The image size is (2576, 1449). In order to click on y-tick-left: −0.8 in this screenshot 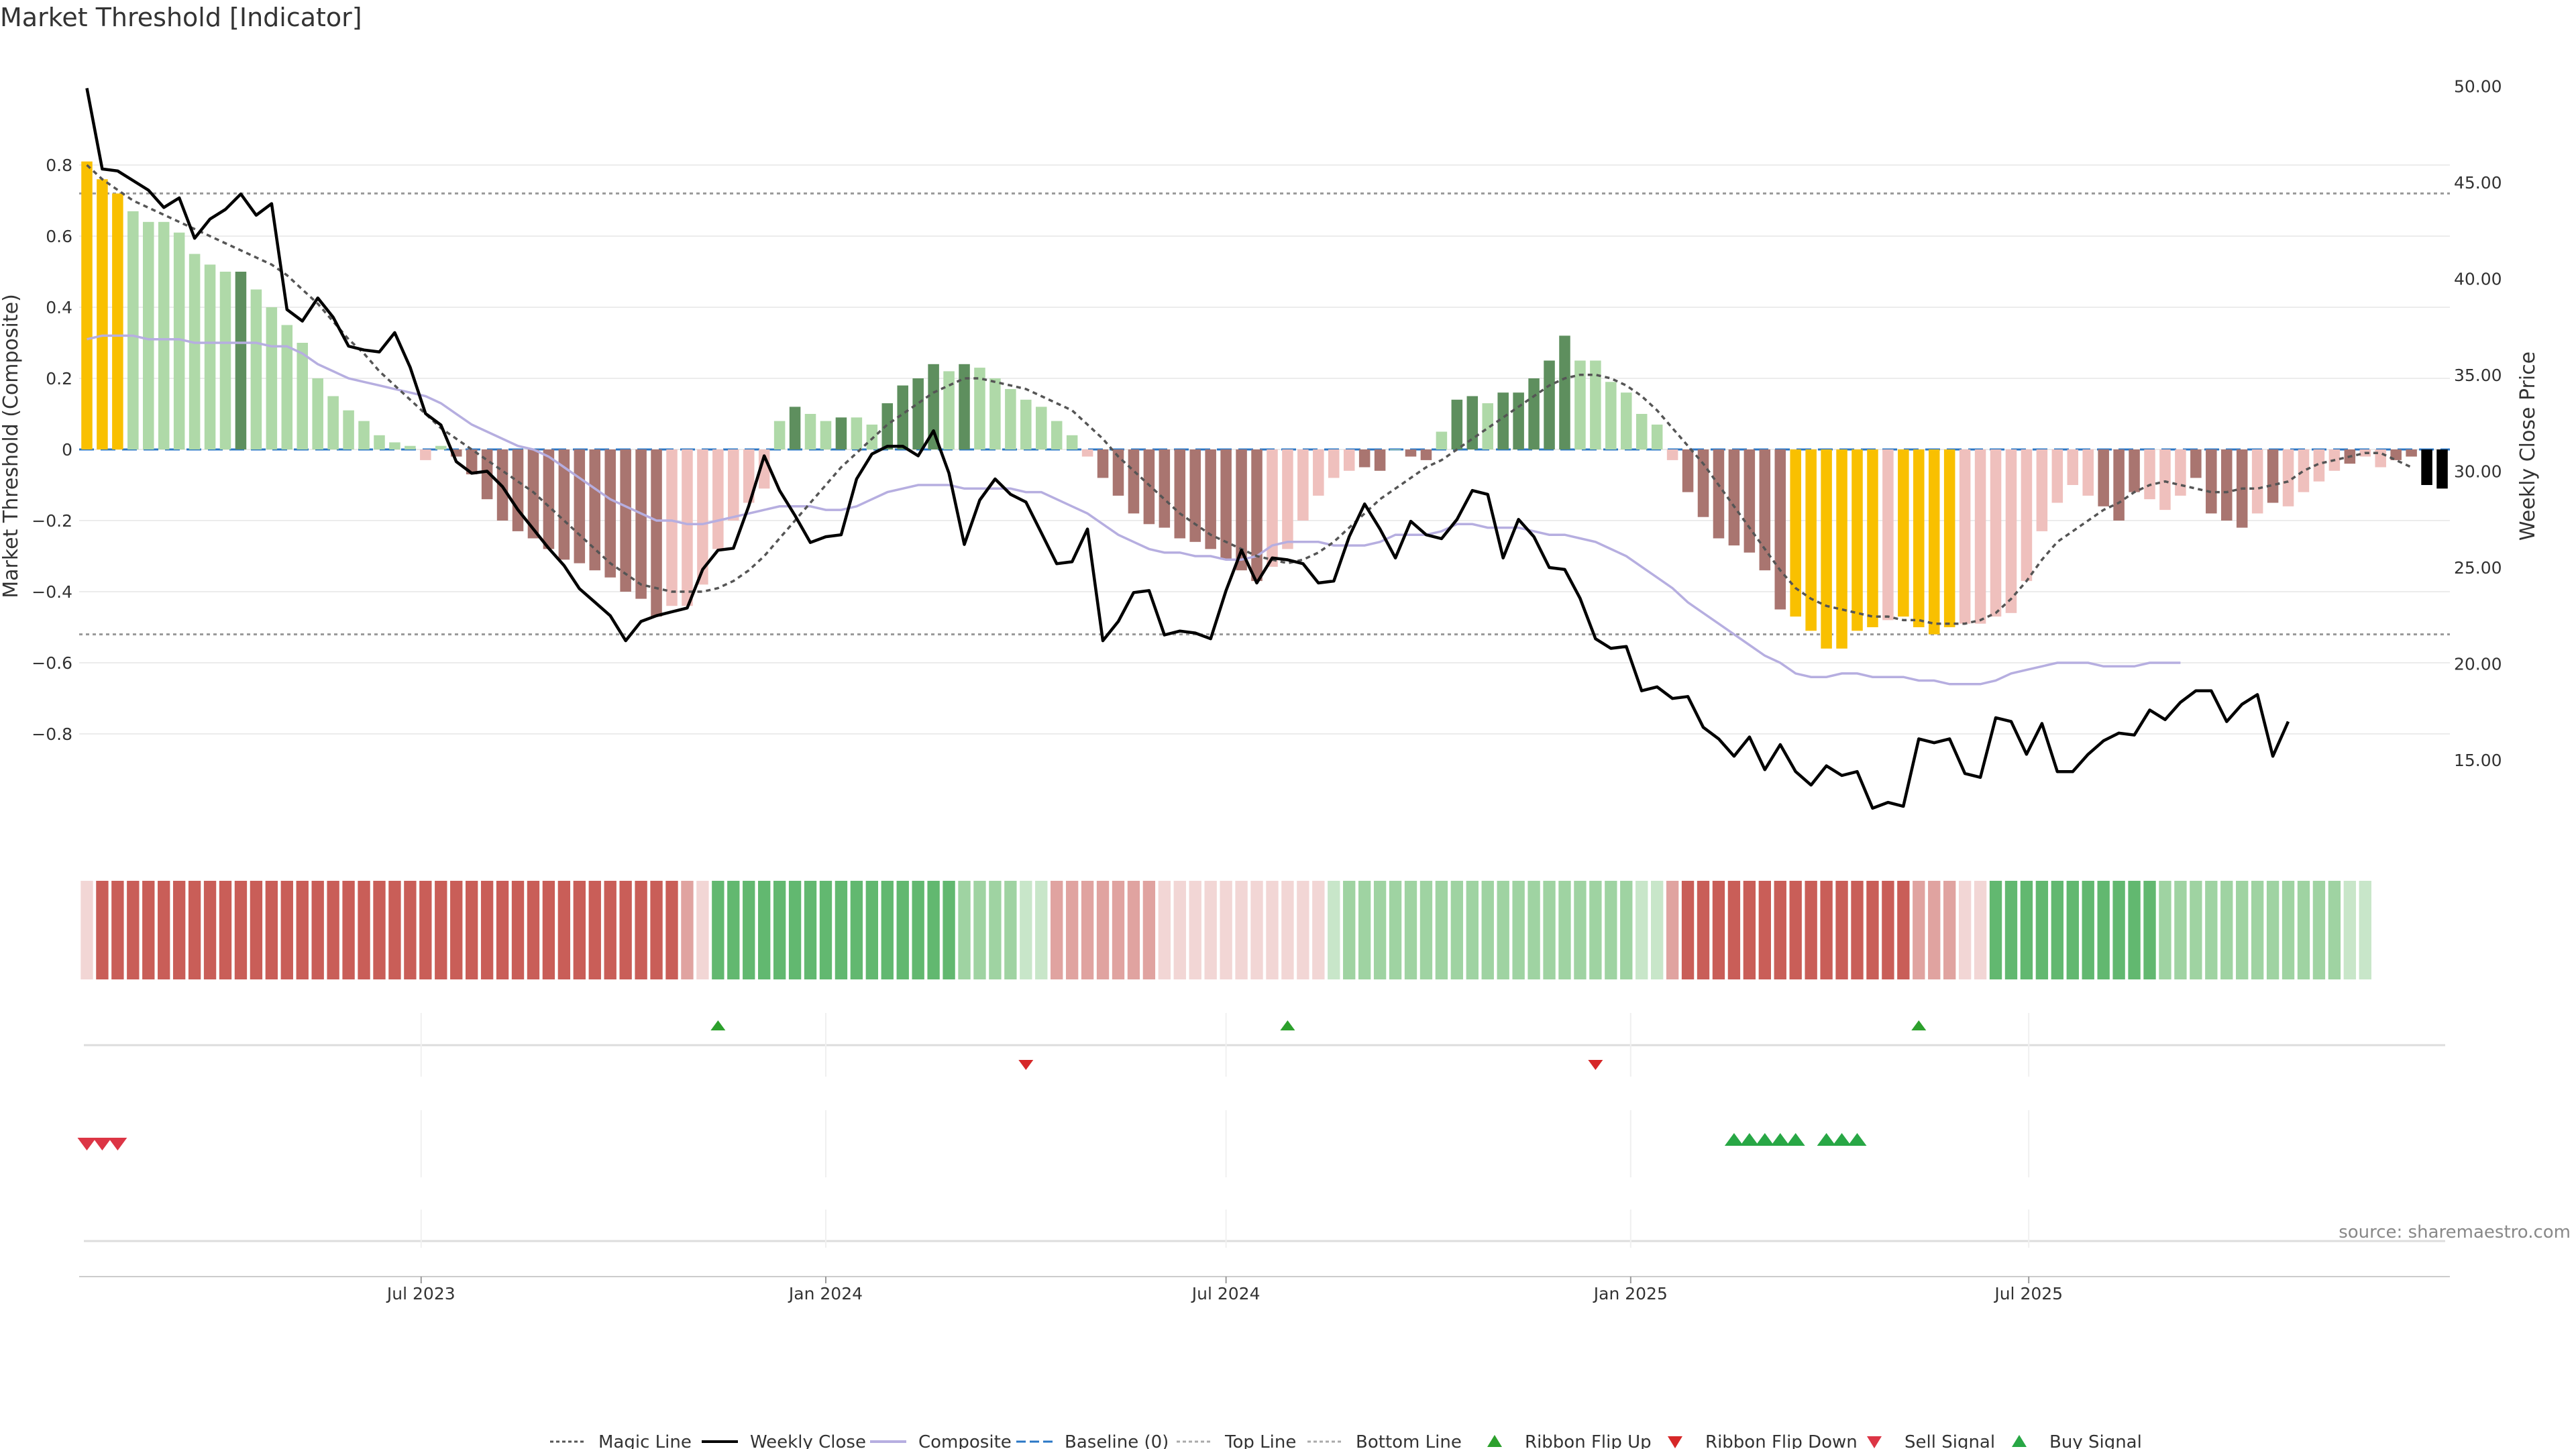, I will do `click(52, 734)`.